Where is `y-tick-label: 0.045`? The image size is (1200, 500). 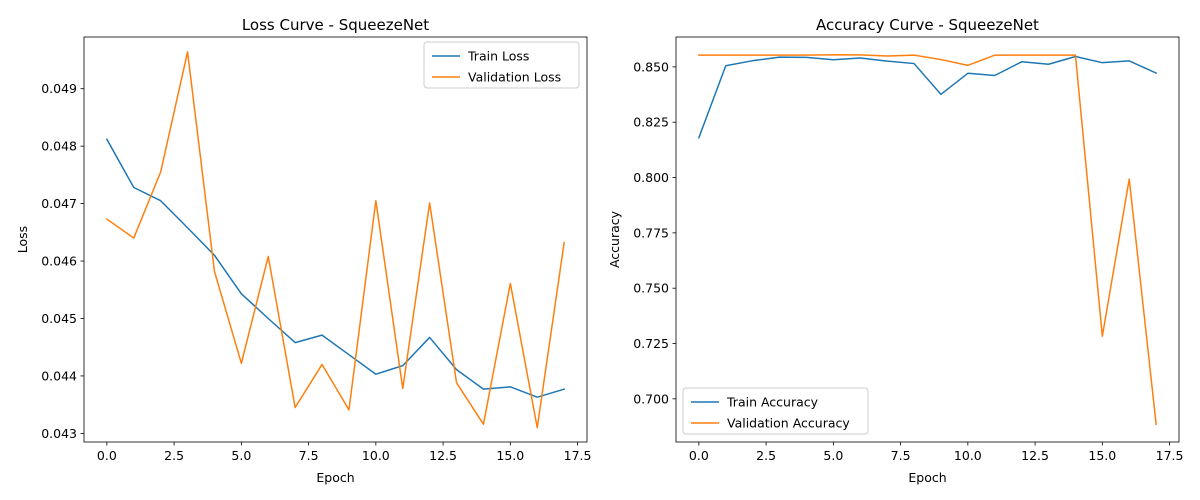 y-tick-label: 0.045 is located at coordinates (59, 318).